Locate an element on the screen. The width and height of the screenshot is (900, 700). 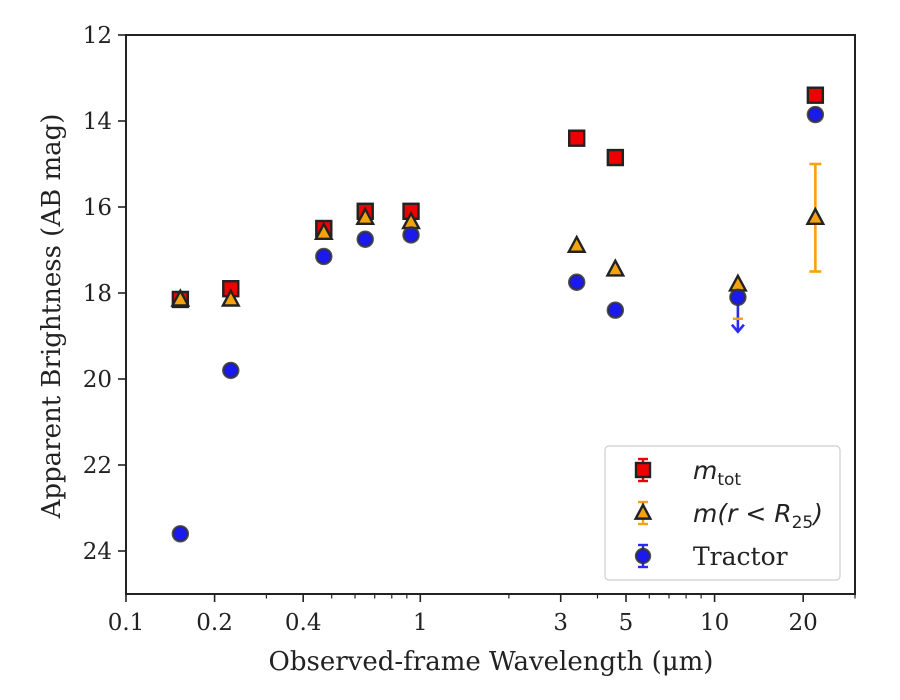
x-tick-label: 0.4 is located at coordinates (303, 623).